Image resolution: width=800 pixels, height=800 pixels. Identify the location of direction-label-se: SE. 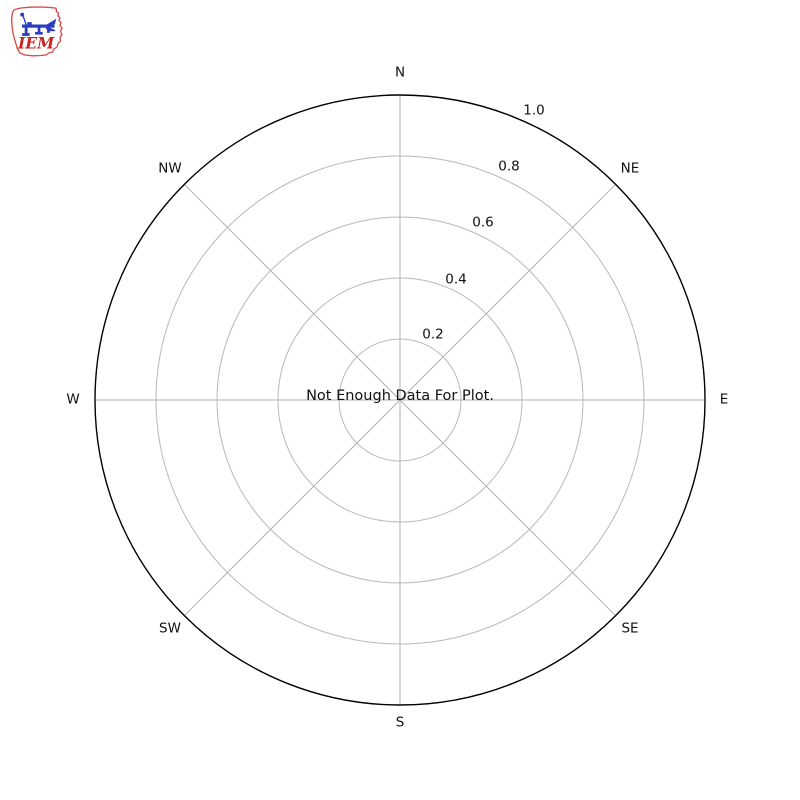
(630, 628).